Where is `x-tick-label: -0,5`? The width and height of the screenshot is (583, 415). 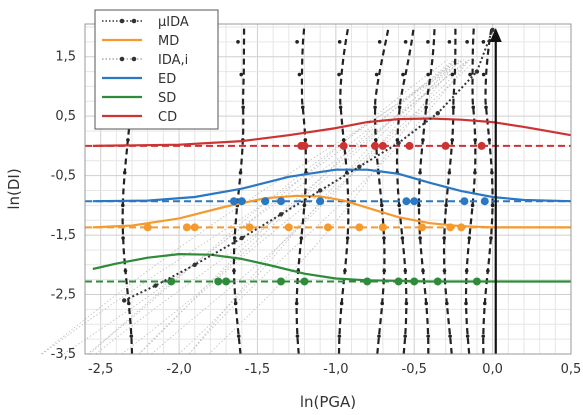
x-tick-label: -0,5 is located at coordinates (414, 369).